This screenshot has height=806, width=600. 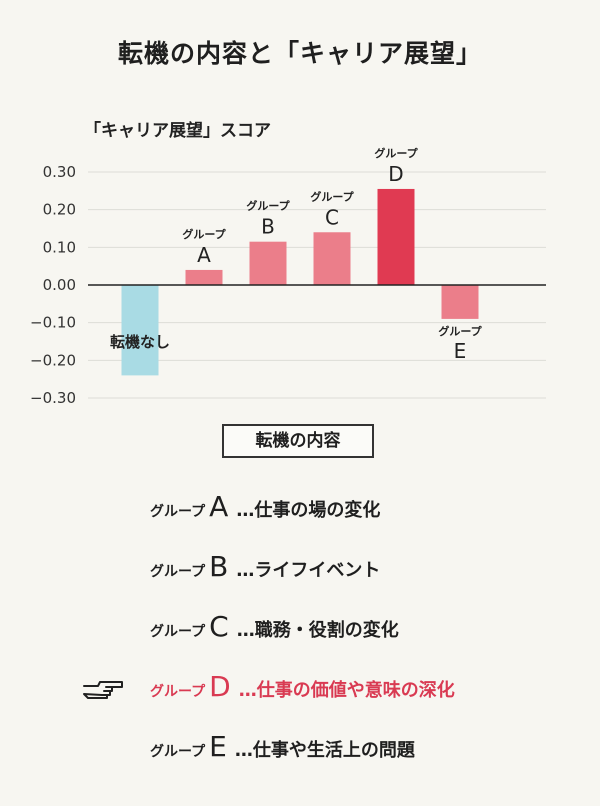 What do you see at coordinates (53, 360) in the screenshot?
I see `y-tick-label: −0.20` at bounding box center [53, 360].